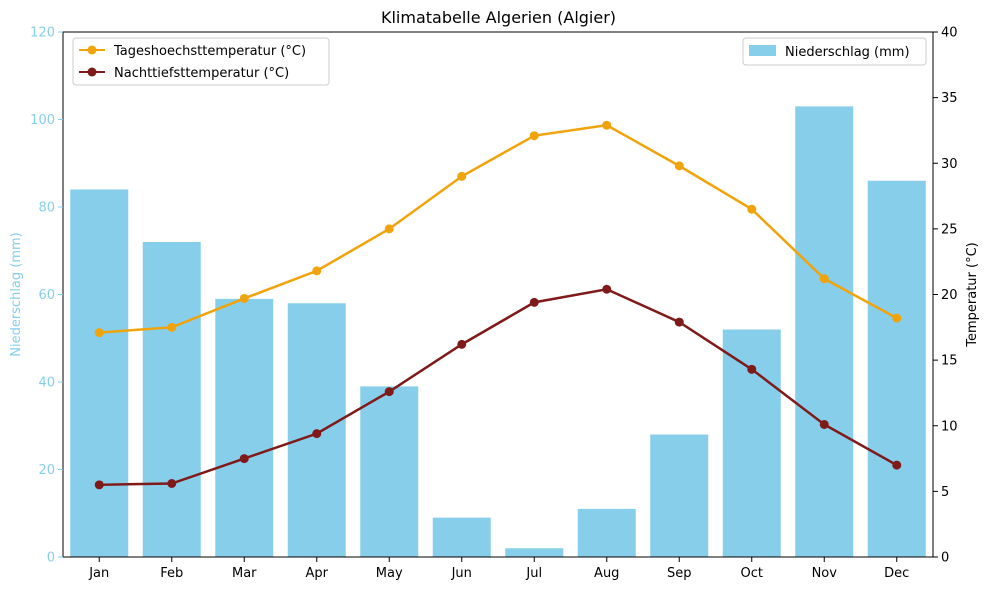 This screenshot has height=590, width=989. I want to click on point-series-1-sep, so click(679, 322).